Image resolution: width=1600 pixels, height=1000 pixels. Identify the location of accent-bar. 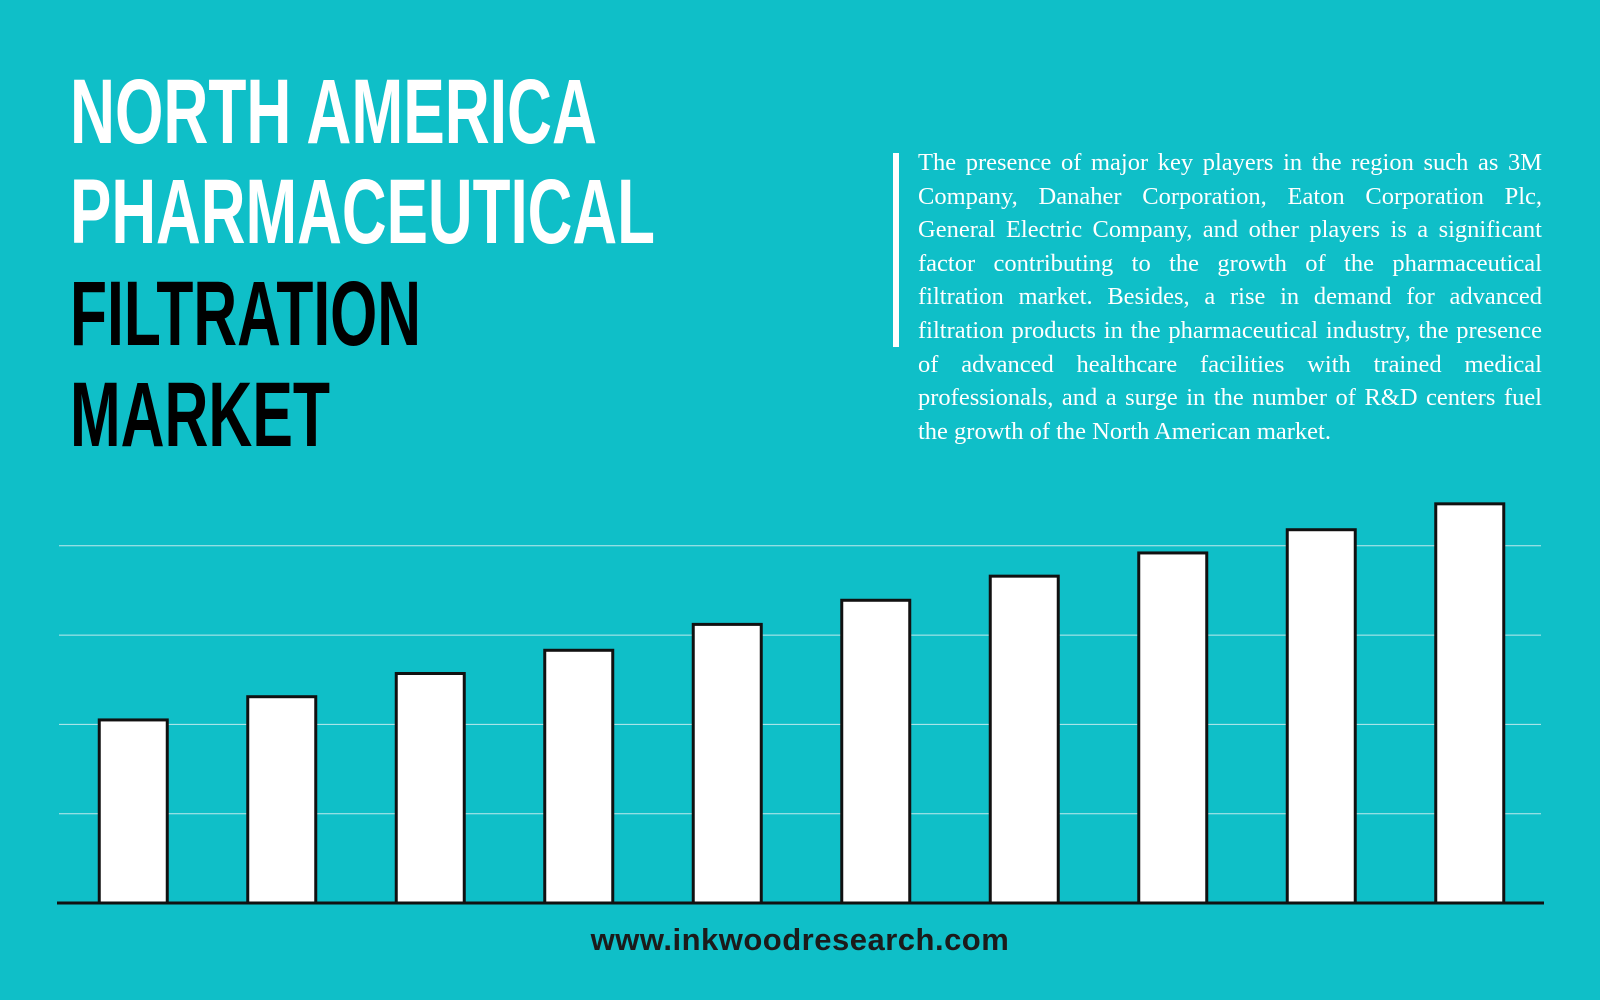
(896, 250).